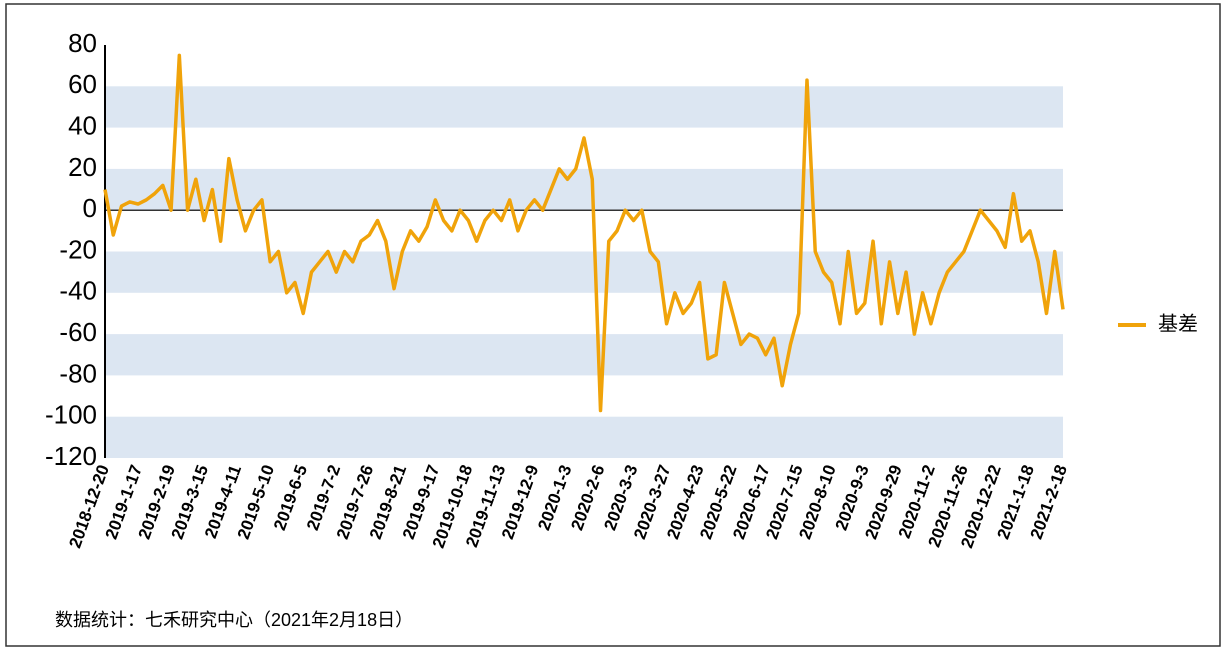  I want to click on y-tick-label: 40, so click(82, 125).